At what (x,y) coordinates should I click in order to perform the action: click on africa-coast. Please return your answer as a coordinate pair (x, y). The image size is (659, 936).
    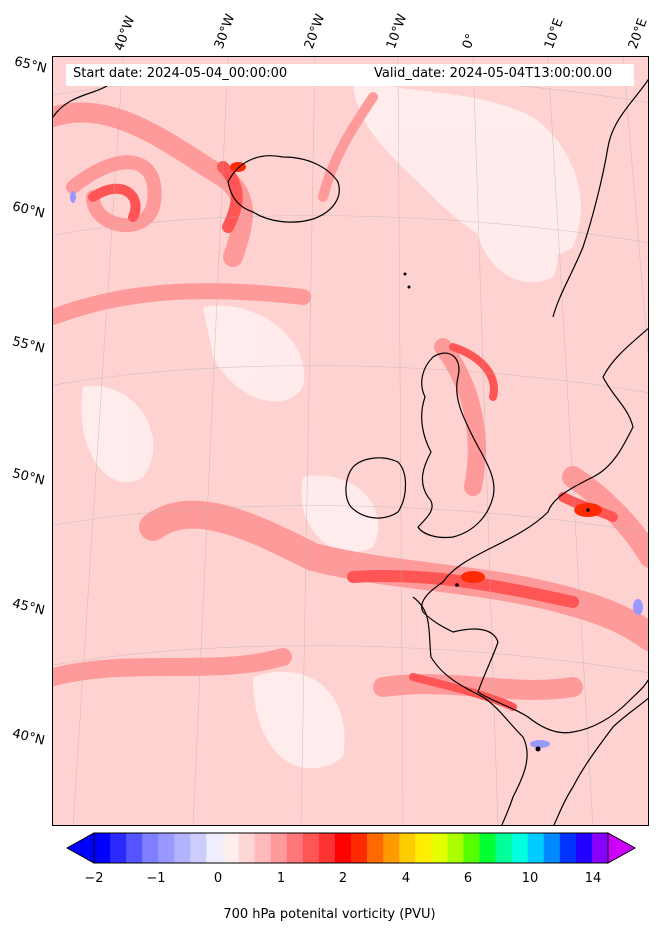
    Looking at the image, I should click on (600, 761).